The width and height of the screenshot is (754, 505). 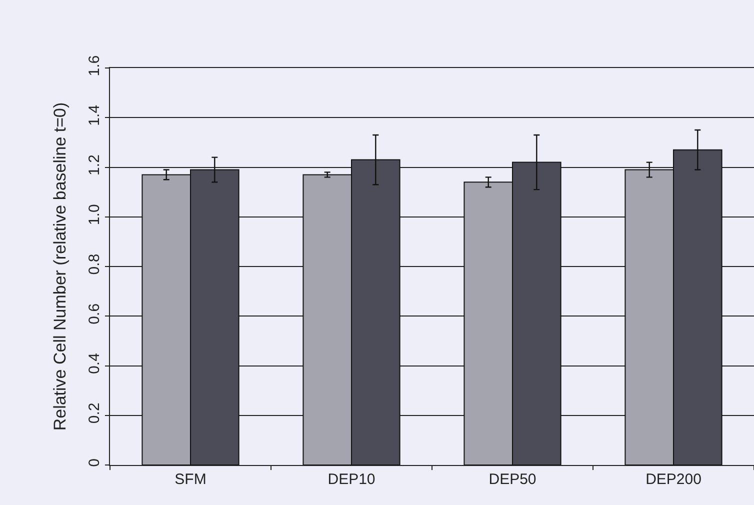 What do you see at coordinates (352, 479) in the screenshot?
I see `x-tick-label: DEP10` at bounding box center [352, 479].